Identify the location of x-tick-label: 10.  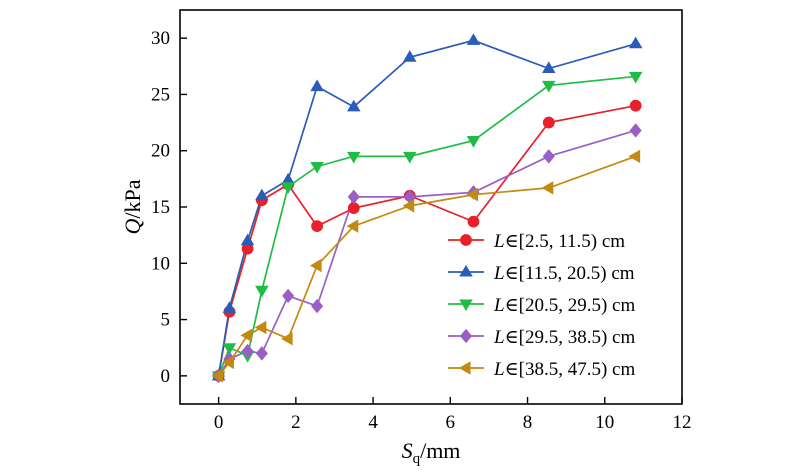
(604, 422).